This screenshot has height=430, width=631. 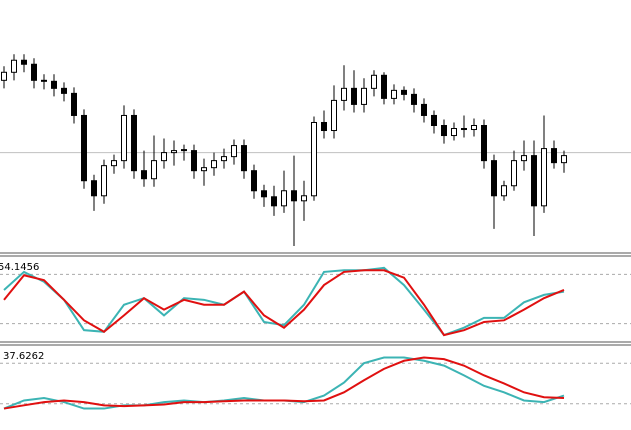 I want to click on indicator-value: 54.1456, so click(x=19, y=267).